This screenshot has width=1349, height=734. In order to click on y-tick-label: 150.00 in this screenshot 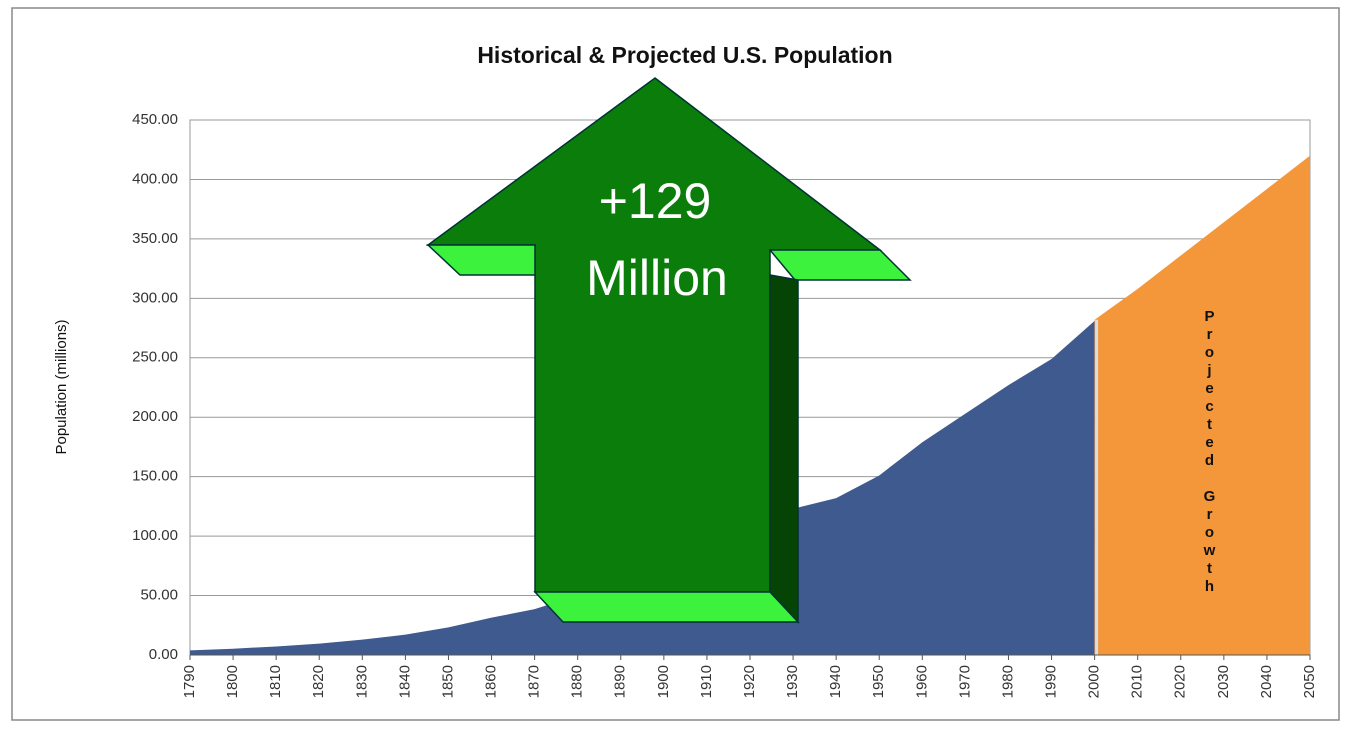, I will do `click(155, 476)`.